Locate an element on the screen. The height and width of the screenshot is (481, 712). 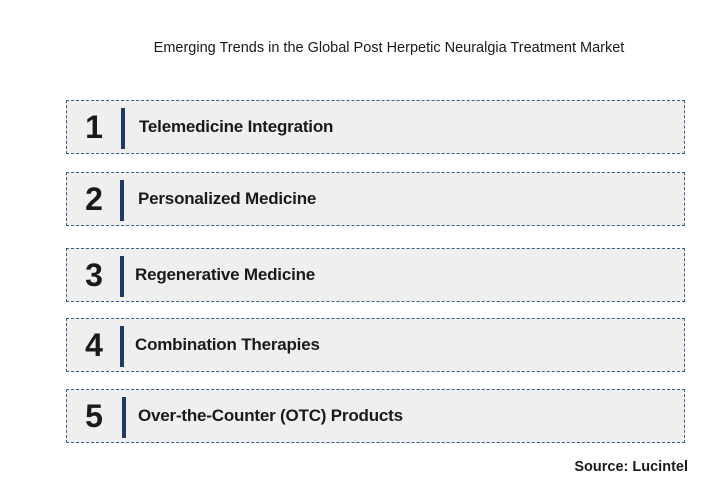
trend-label: Combination Therapies is located at coordinates (227, 344).